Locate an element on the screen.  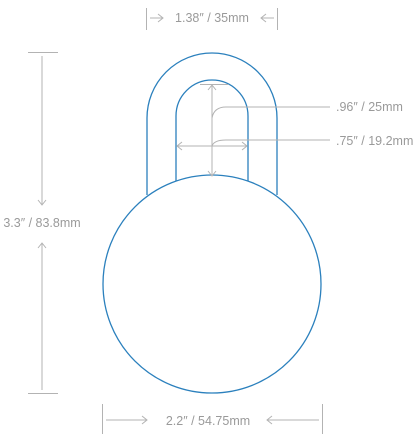
inner-width-dimension is located at coordinates (253, 145).